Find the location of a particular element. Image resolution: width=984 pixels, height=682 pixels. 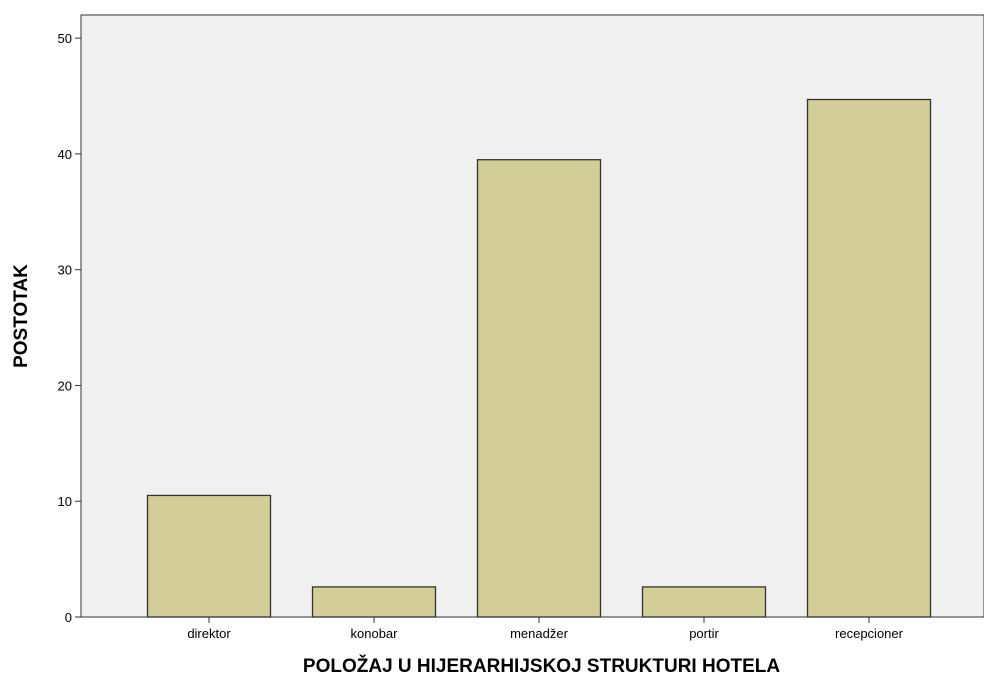

y-axis: 0 10 20 30 40 50 is located at coordinates (69, 328).